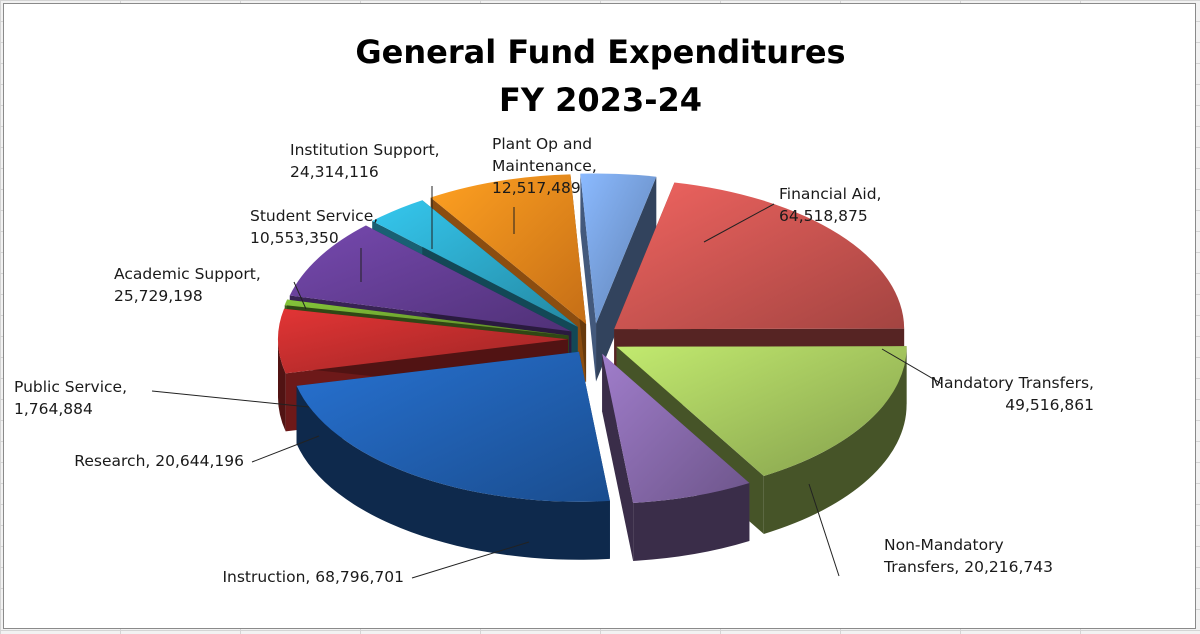 This screenshot has height=634, width=1200. I want to click on chart-subtitle: FY 2023-24, so click(600, 100).